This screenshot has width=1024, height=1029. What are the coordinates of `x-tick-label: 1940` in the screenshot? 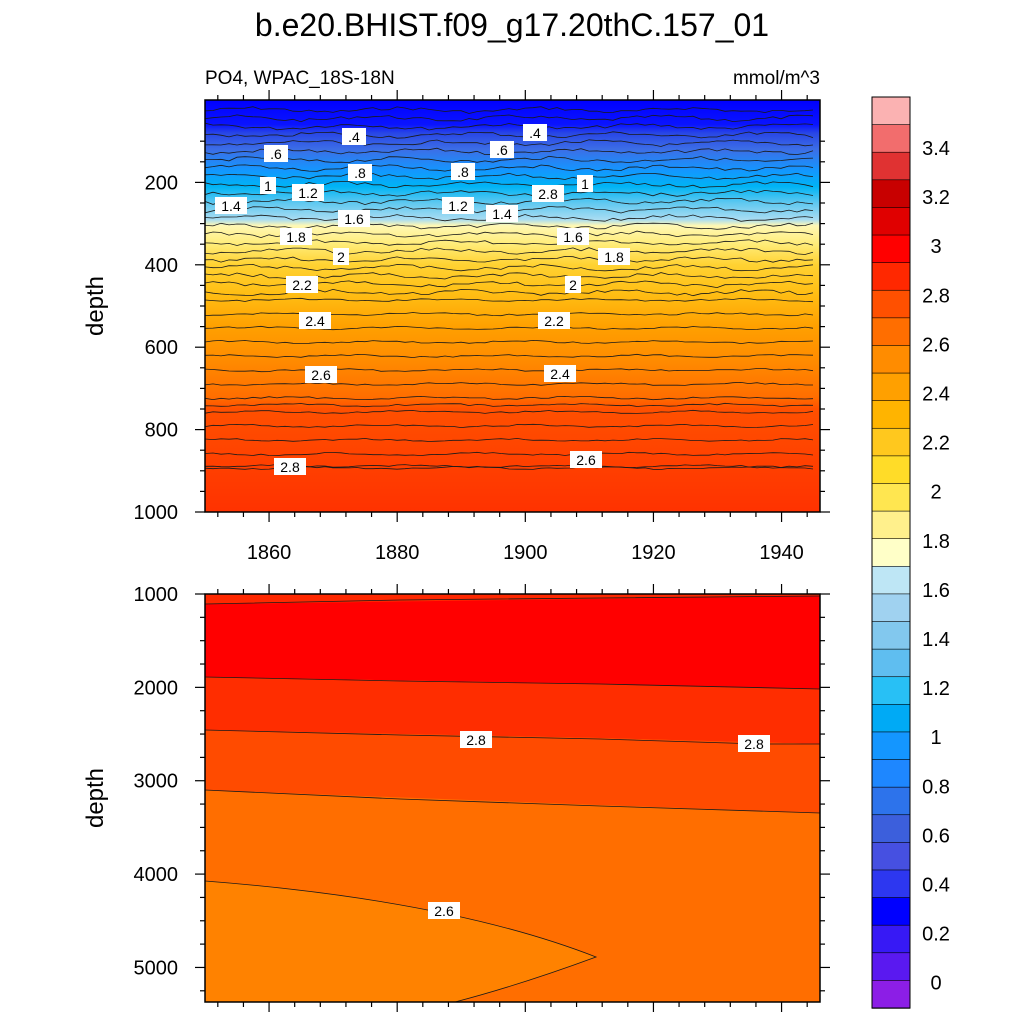 It's located at (781, 553).